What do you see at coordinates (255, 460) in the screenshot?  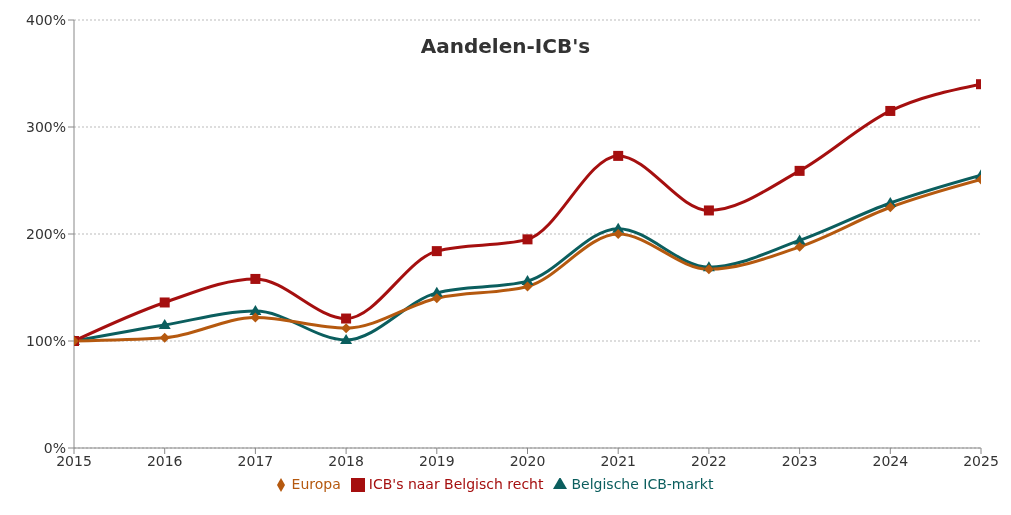 I see `x-tick-label: 2017` at bounding box center [255, 460].